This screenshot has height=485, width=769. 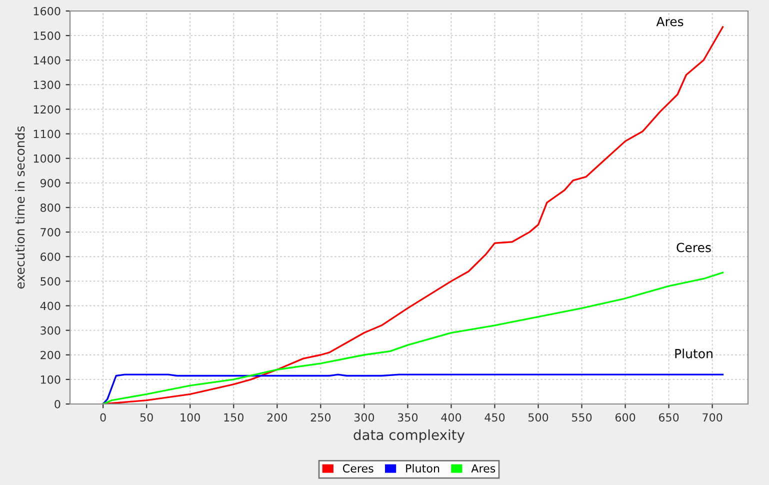 I want to click on line-series, so click(x=413, y=389).